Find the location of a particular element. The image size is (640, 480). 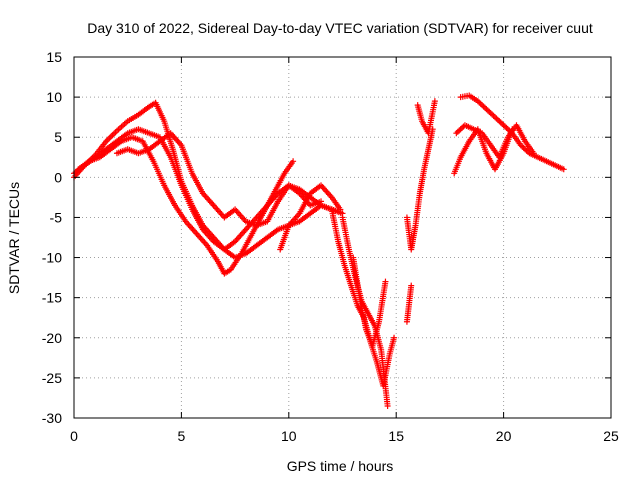

series-track-n is located at coordinates (483, 151).